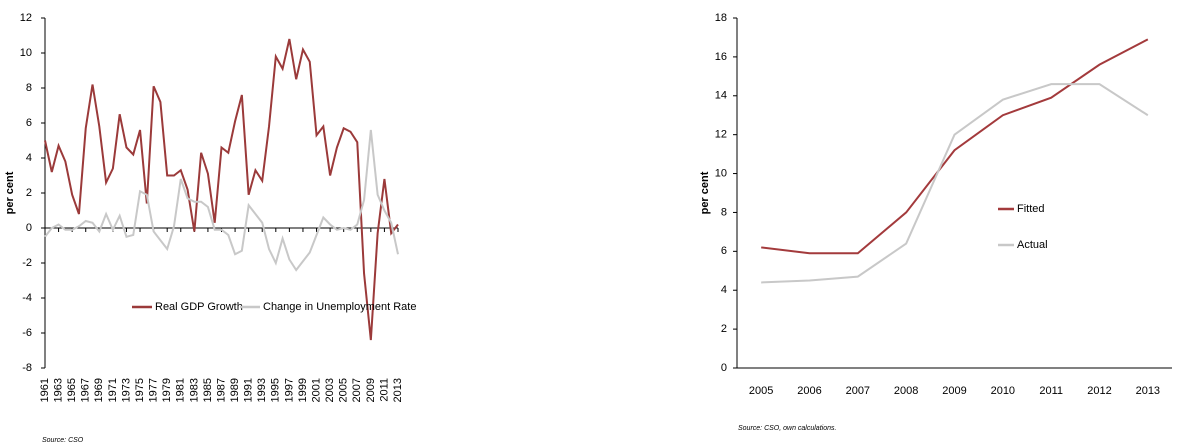 This screenshot has width=1182, height=444. Describe the element at coordinates (1099, 391) in the screenshot. I see `x-tick-label: 2012` at that location.